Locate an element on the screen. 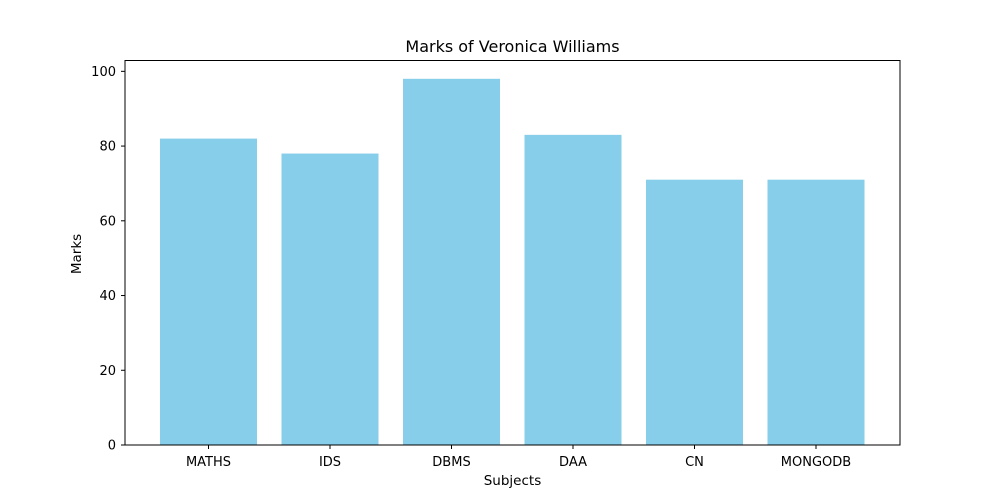  x-tick-label: MONGODB is located at coordinates (816, 462).